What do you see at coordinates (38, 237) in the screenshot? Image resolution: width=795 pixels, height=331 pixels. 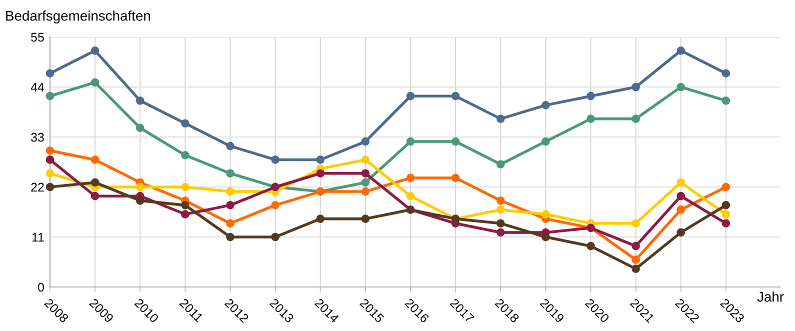 I see `y-tick-label: 11` at bounding box center [38, 237].